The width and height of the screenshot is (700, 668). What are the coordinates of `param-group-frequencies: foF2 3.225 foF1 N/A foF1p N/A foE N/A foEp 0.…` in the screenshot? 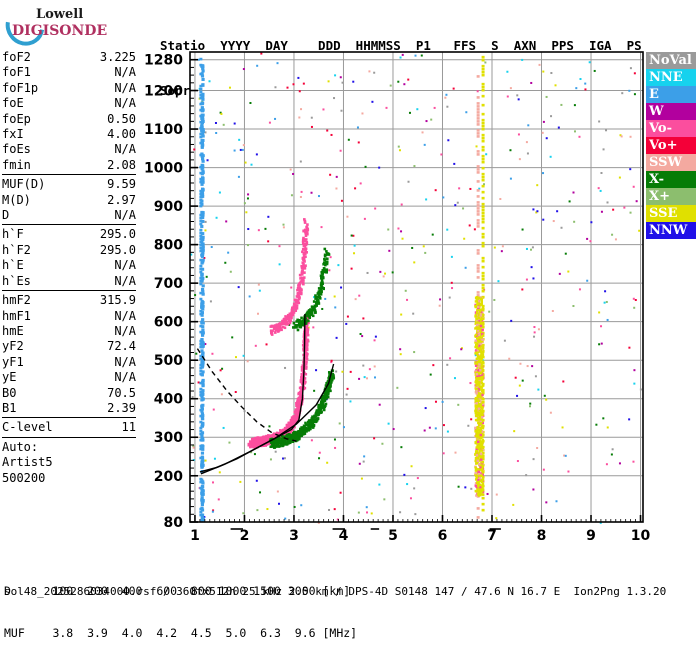 It's located at (69, 113).